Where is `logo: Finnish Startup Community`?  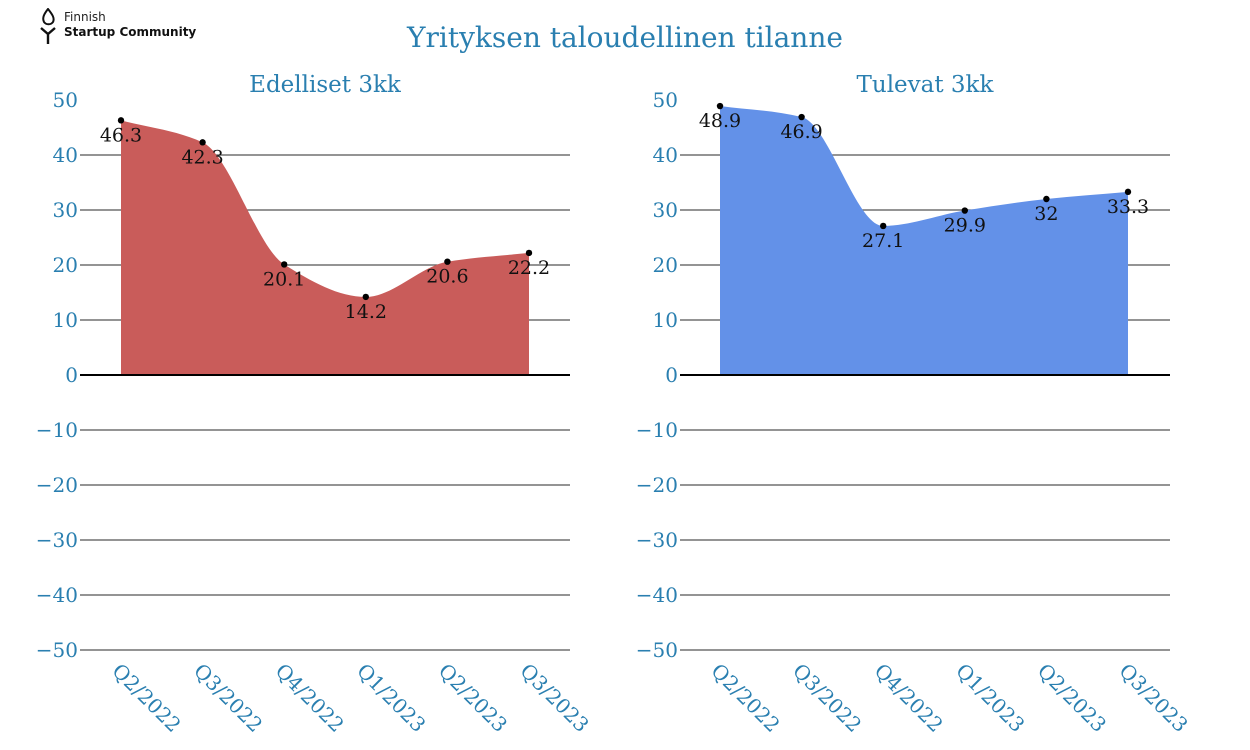 logo: Finnish Startup Community is located at coordinates (120, 28).